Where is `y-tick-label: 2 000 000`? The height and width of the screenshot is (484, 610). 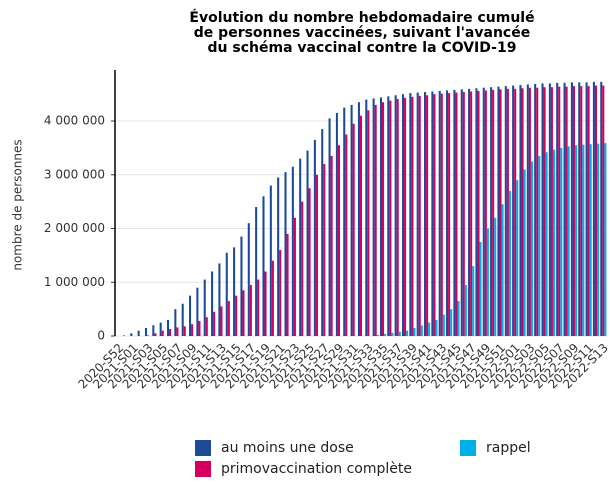 y-tick-label: 2 000 000 is located at coordinates (74, 228).